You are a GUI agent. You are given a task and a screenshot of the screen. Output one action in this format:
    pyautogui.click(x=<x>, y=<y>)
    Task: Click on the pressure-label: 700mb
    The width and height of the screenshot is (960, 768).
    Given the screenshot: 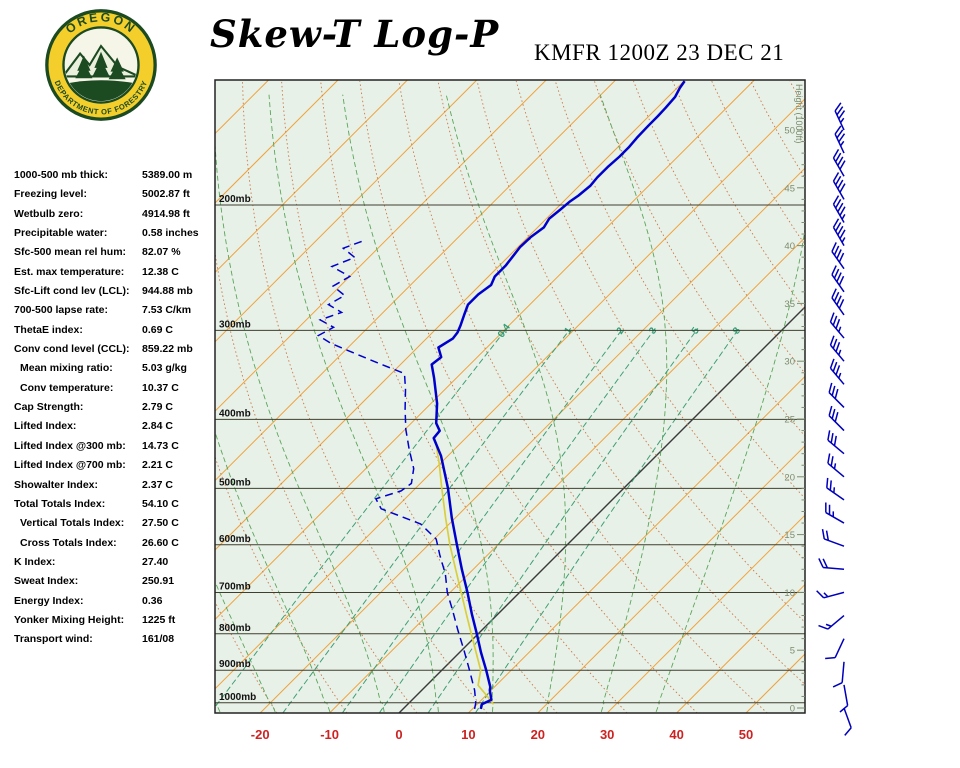 What is the action you would take?
    pyautogui.click(x=235, y=586)
    